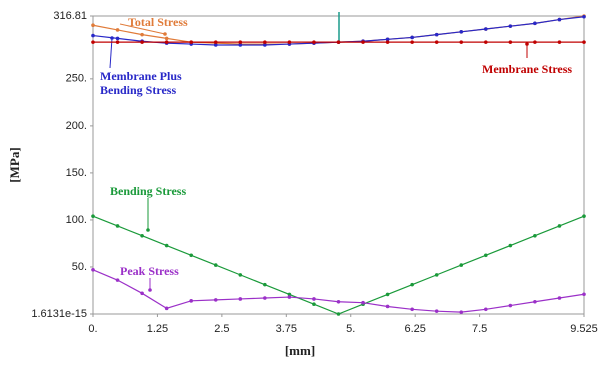 The height and width of the screenshot is (367, 602). I want to click on series-label: Bending Stress, so click(148, 191).